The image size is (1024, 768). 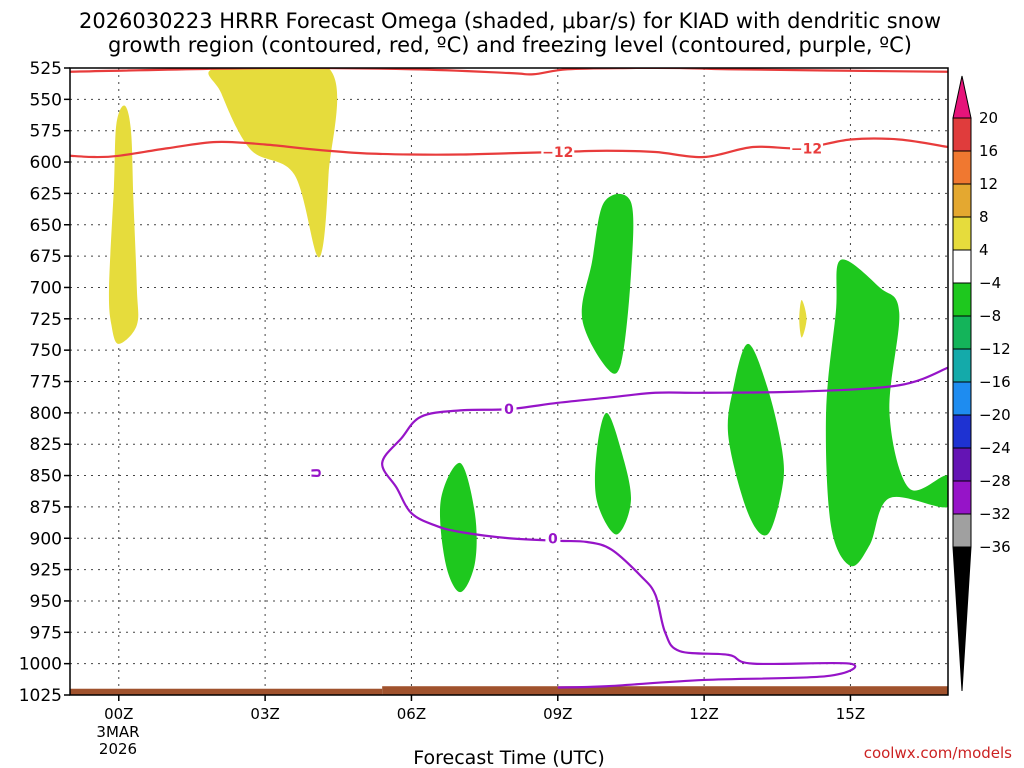 I want to click on y-tick-label-975: 975, so click(x=46, y=633).